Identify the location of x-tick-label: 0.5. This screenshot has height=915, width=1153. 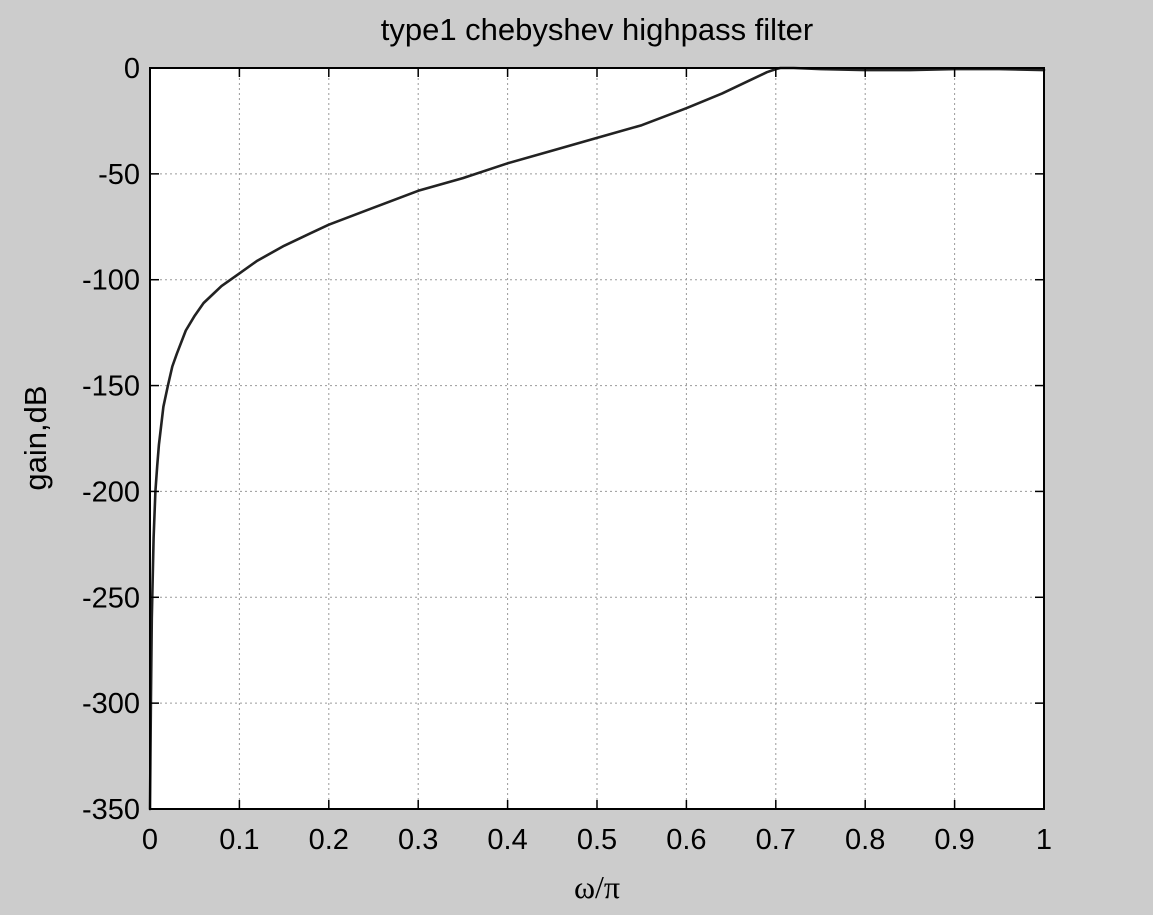
(597, 840).